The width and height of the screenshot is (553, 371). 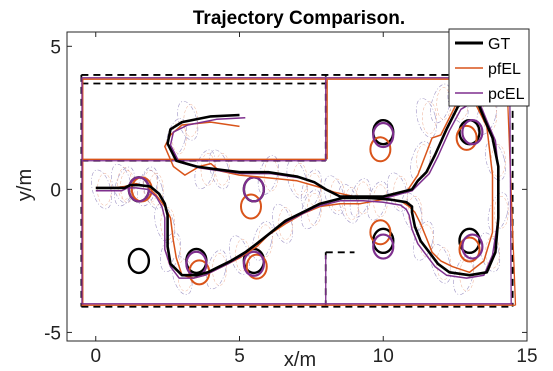 What do you see at coordinates (95, 356) in the screenshot?
I see `x-tick-label: 0` at bounding box center [95, 356].